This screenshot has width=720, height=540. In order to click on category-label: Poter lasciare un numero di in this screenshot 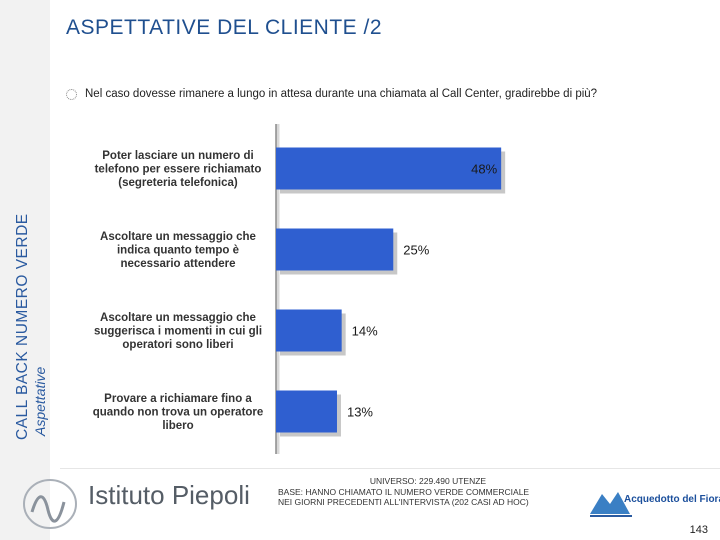, I will do `click(177, 156)`.